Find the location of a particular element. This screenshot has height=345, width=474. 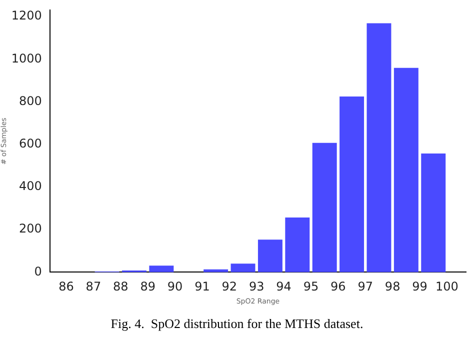

x-tick-label: 95 is located at coordinates (311, 287).